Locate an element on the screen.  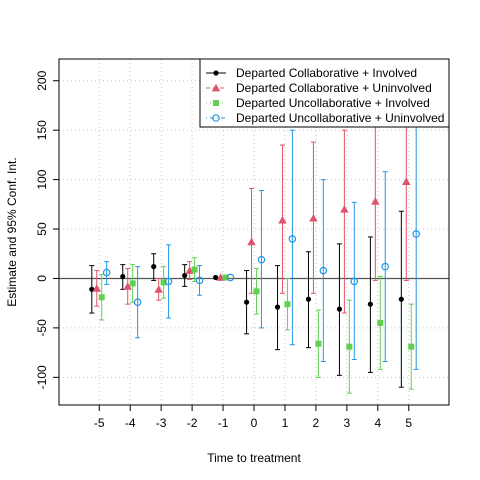
legend-label: Departed Collaborative + Involved is located at coordinates (326, 73).